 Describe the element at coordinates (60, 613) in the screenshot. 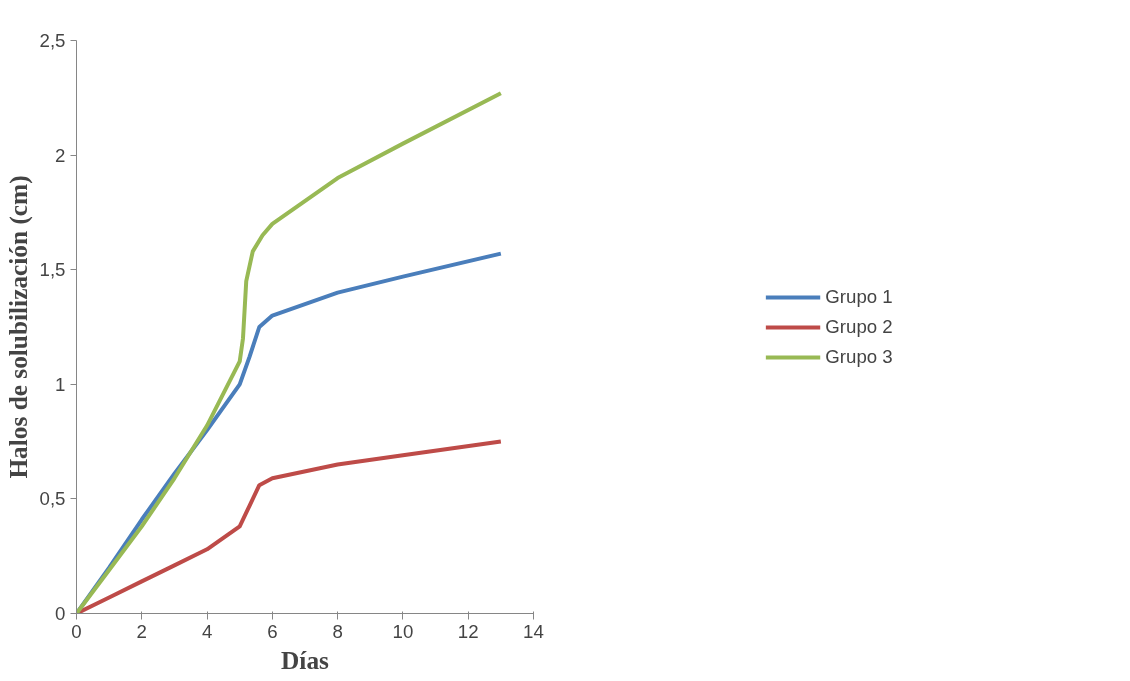

I see `y-tick-label: 0` at that location.